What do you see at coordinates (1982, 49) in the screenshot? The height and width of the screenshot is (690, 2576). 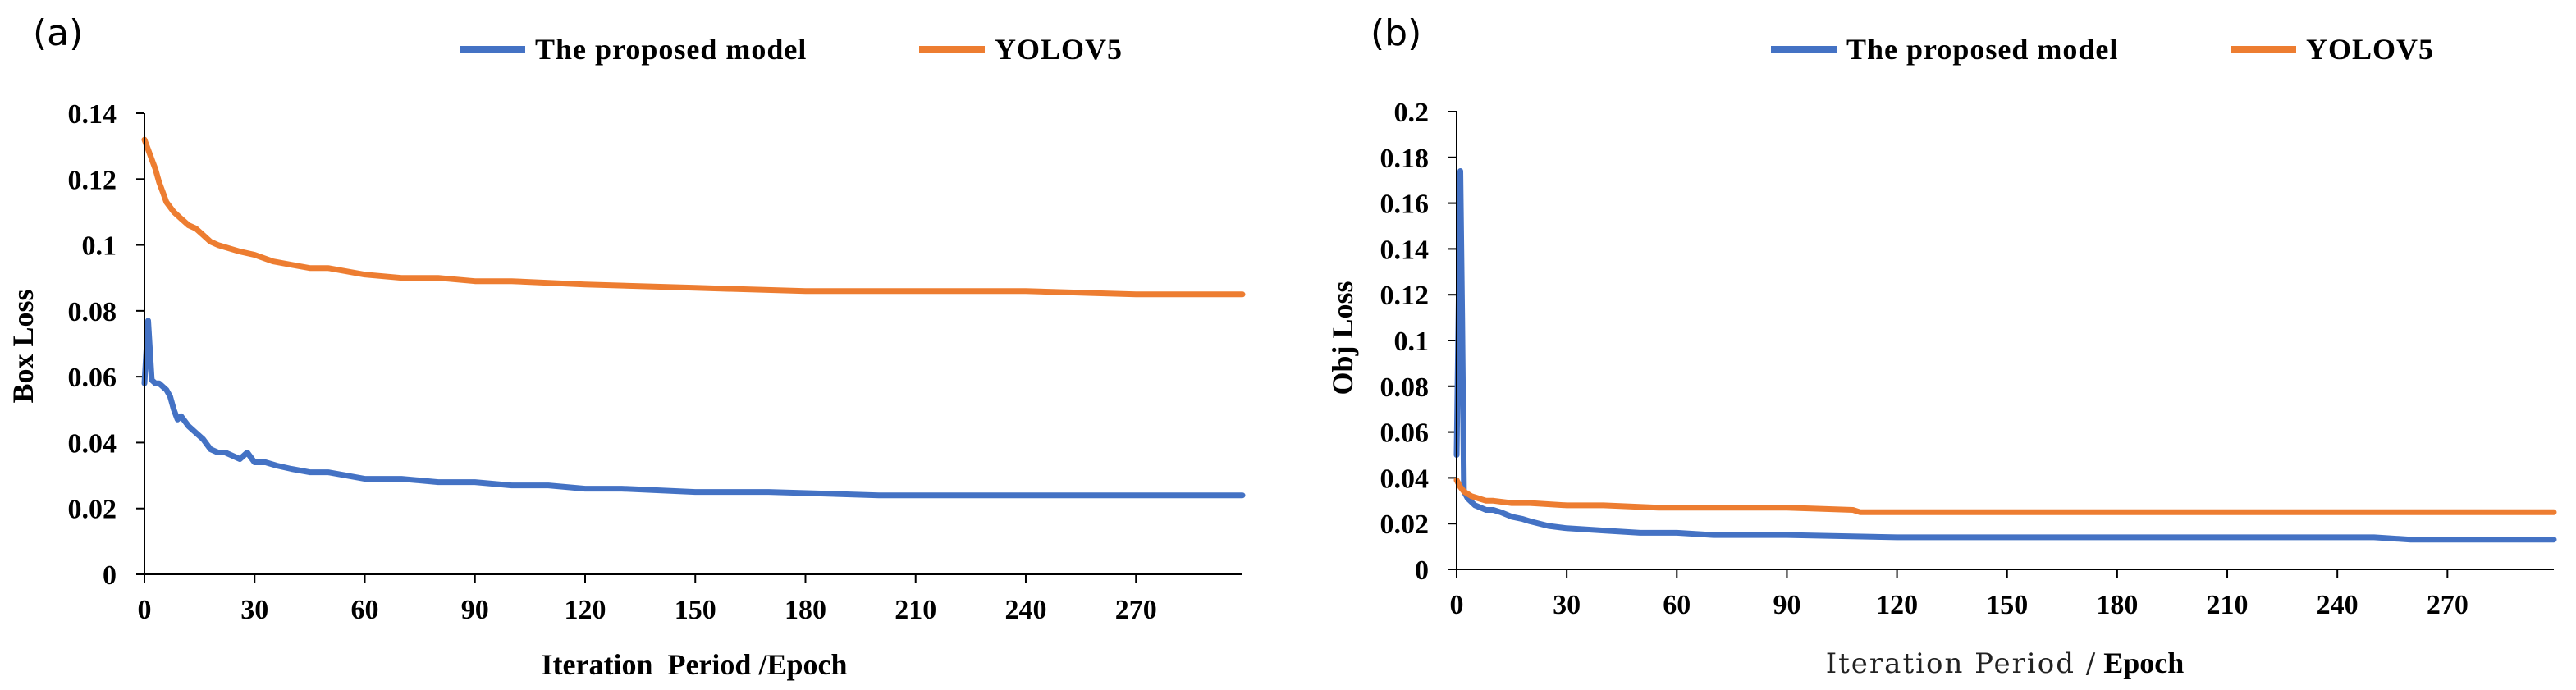 I see `legend-label-proposed-b: The proposed model` at bounding box center [1982, 49].